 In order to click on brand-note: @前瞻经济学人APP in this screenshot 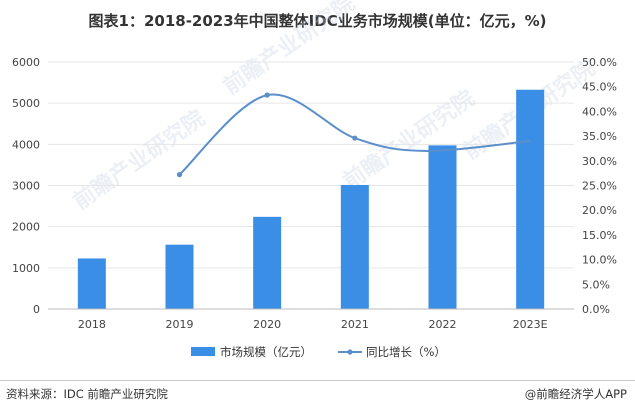, I will do `click(575, 394)`.